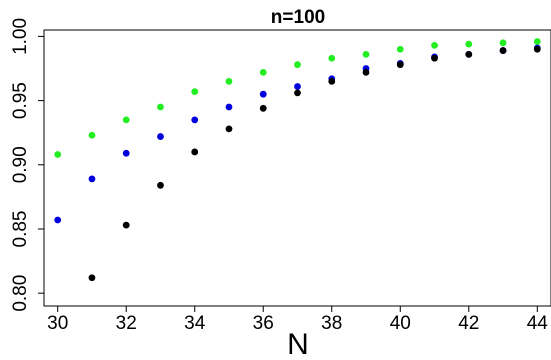 This screenshot has width=551, height=360. Describe the element at coordinates (331, 323) in the screenshot. I see `x-tick-label: 38` at that location.